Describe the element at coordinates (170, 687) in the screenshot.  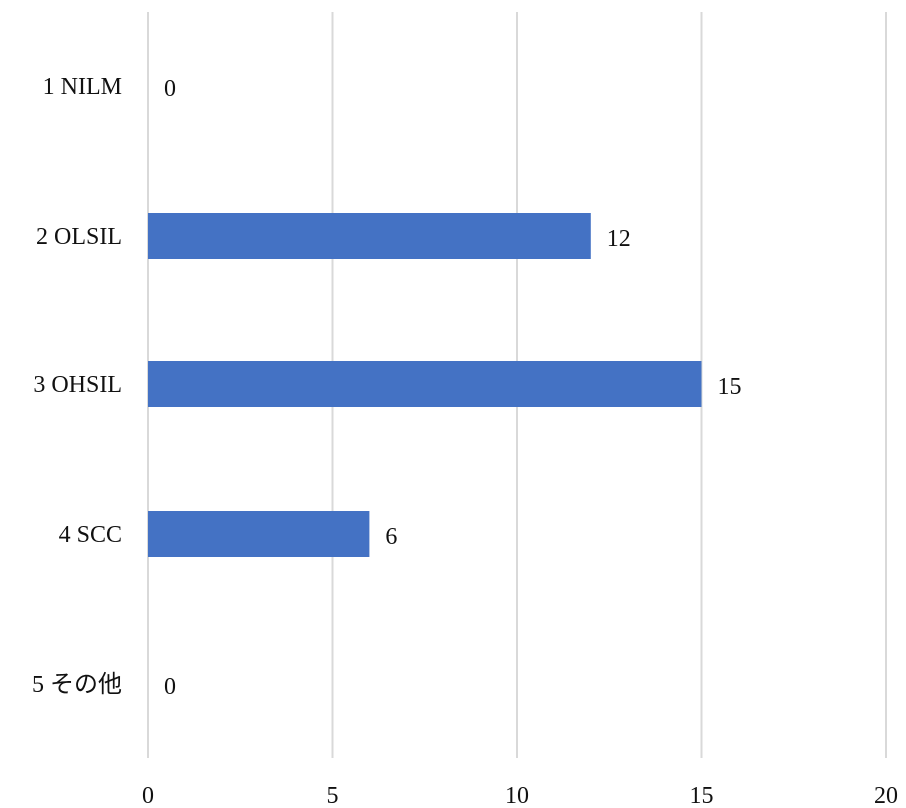
I see `data-label-5: 0` at that location.